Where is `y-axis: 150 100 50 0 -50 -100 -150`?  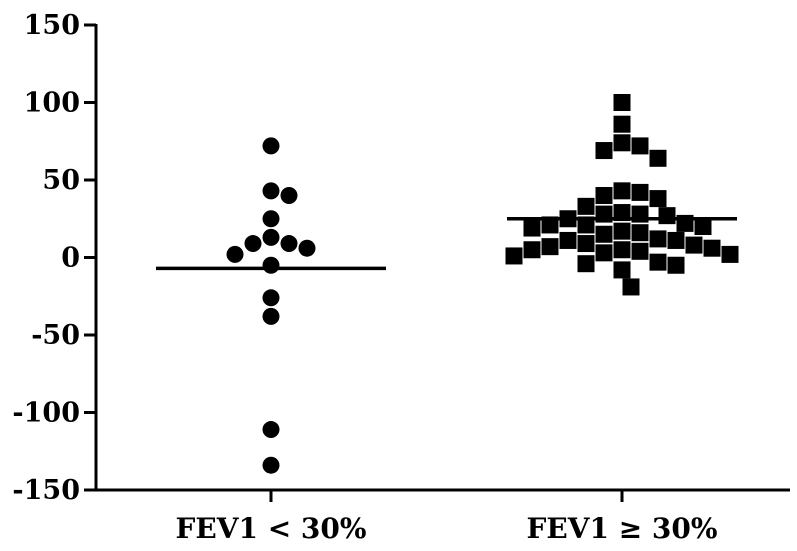 y-axis: 150 100 50 0 -50 -100 -150 is located at coordinates (55, 258).